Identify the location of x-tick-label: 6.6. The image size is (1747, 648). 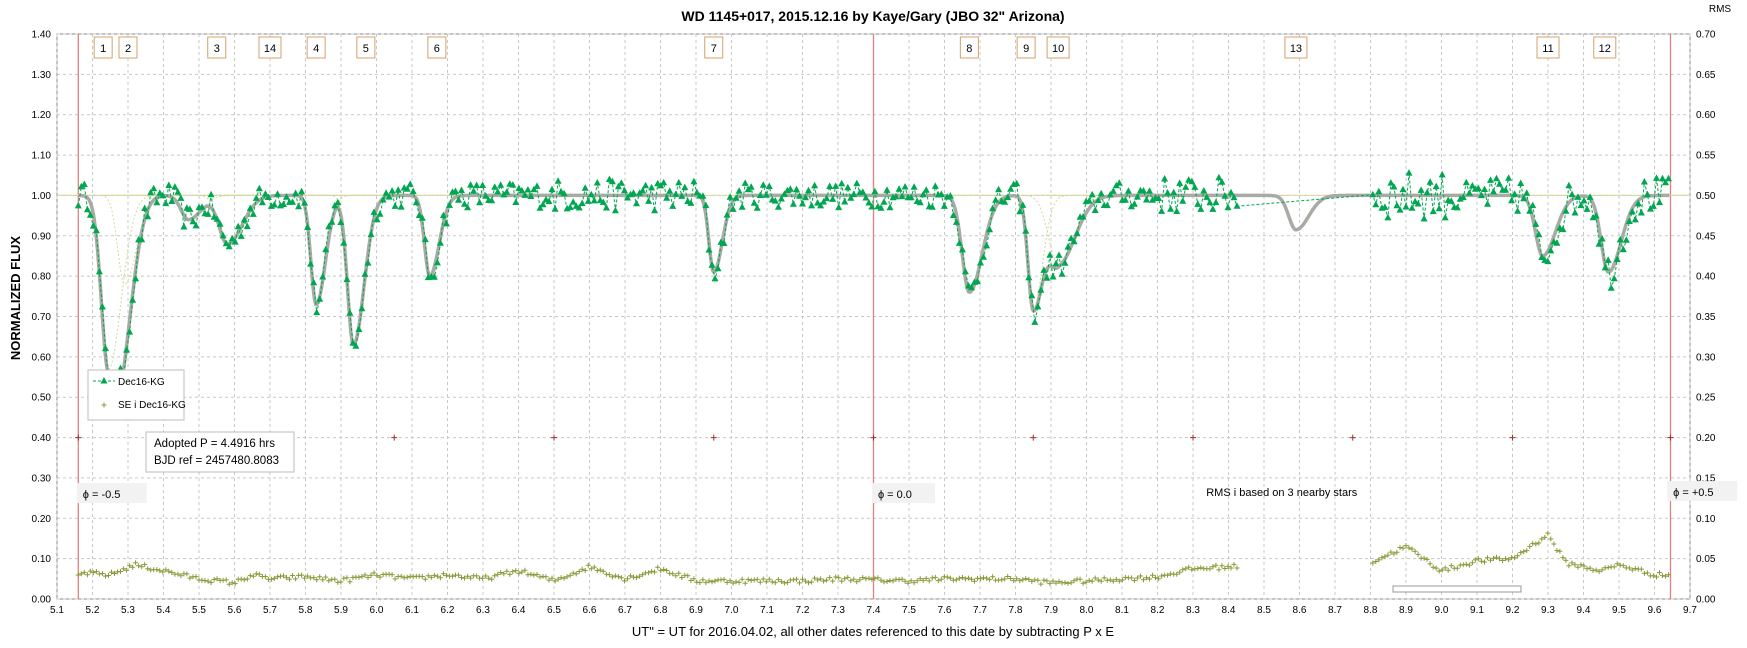
(590, 610).